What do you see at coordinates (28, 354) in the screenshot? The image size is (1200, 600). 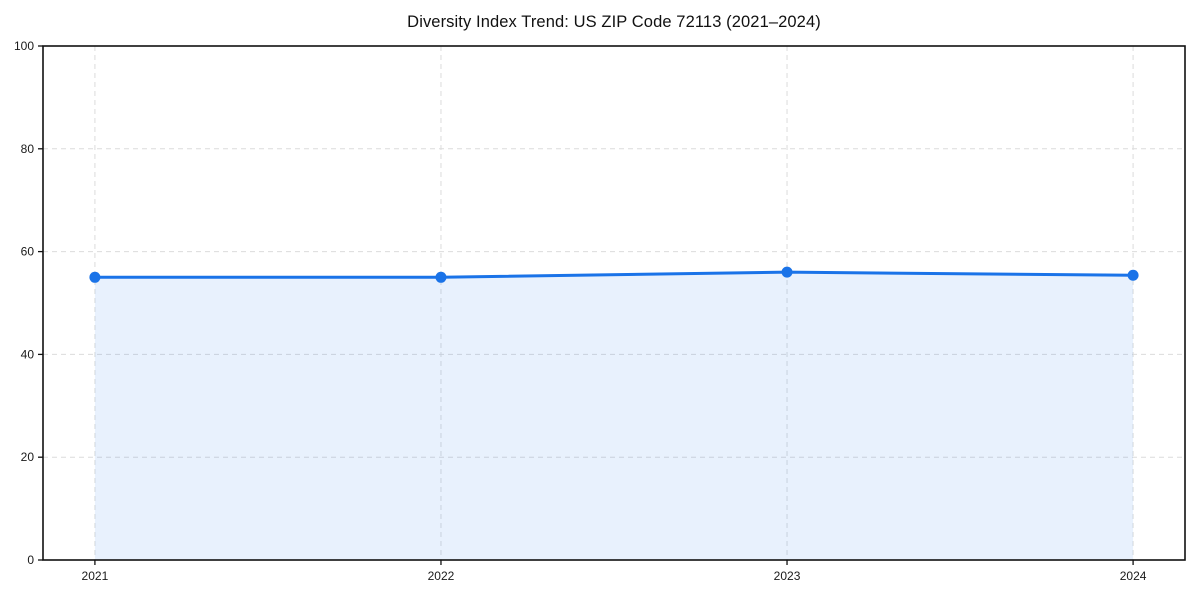 I see `y-tick-label: 40` at bounding box center [28, 354].